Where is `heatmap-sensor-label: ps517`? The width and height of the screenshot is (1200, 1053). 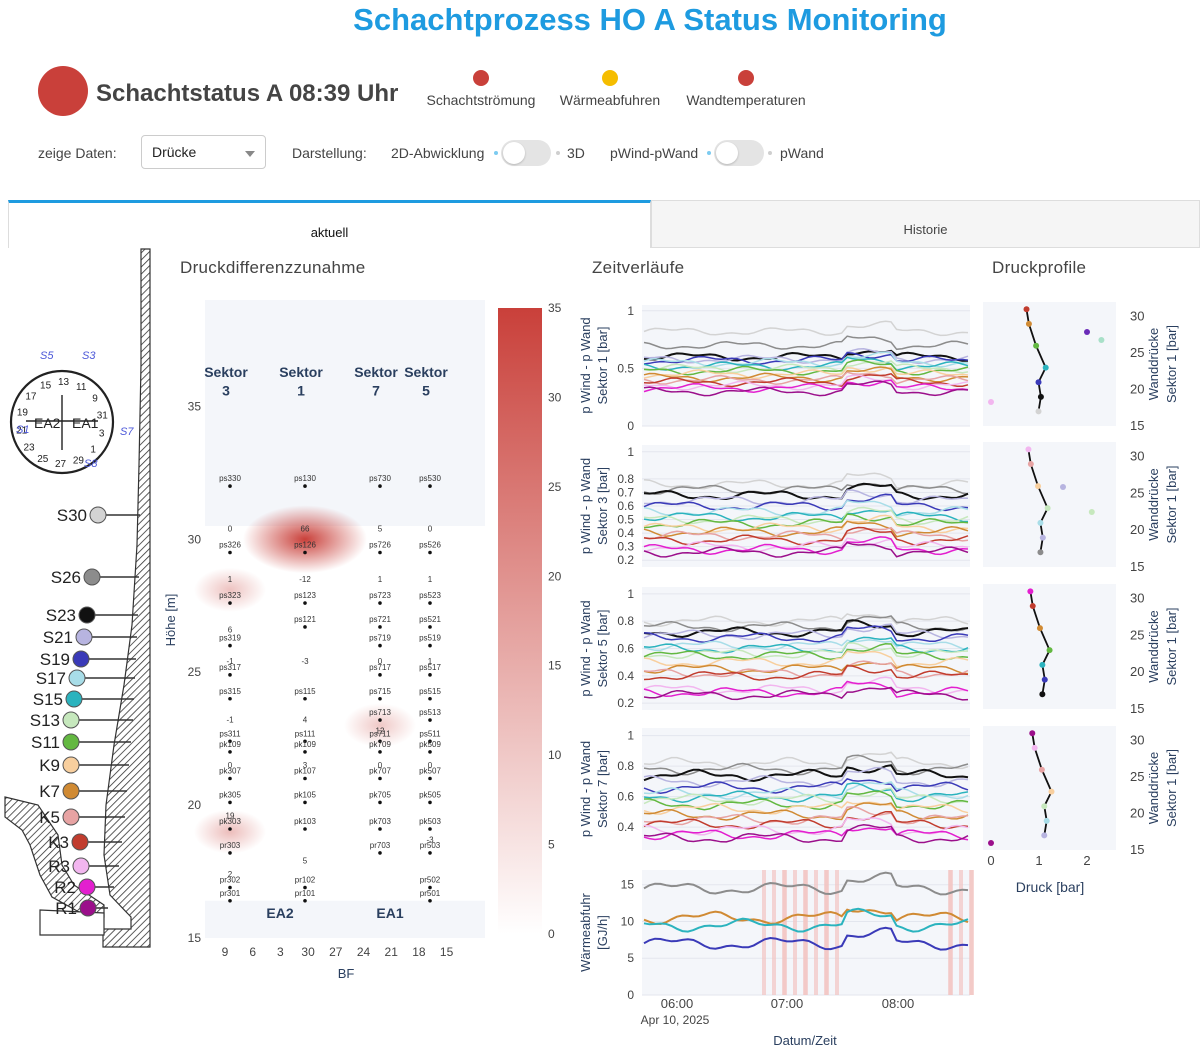
heatmap-sensor-label: ps517 is located at coordinates (430, 667).